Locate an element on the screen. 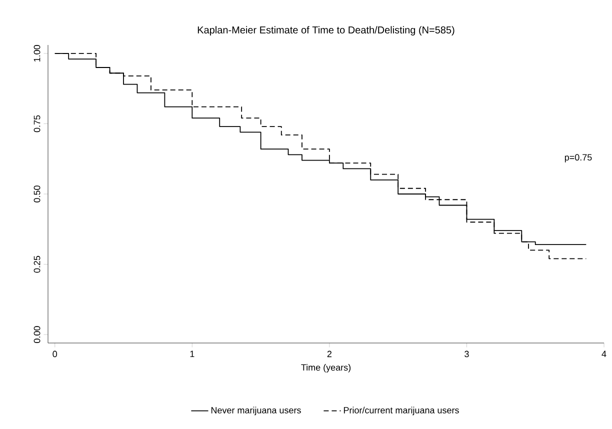  legend-label: Never marijuana users is located at coordinates (256, 411).